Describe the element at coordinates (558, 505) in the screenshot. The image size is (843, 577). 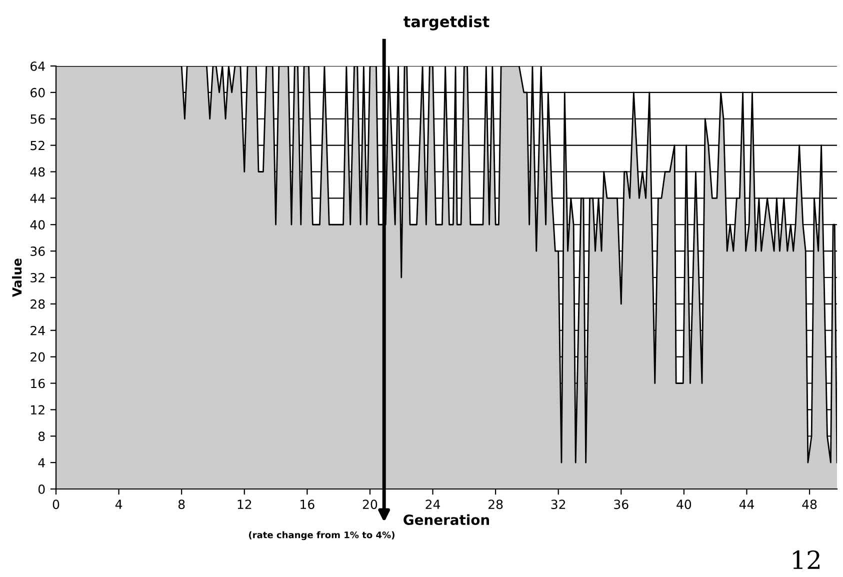
I see `x-tick-label: 32` at that location.